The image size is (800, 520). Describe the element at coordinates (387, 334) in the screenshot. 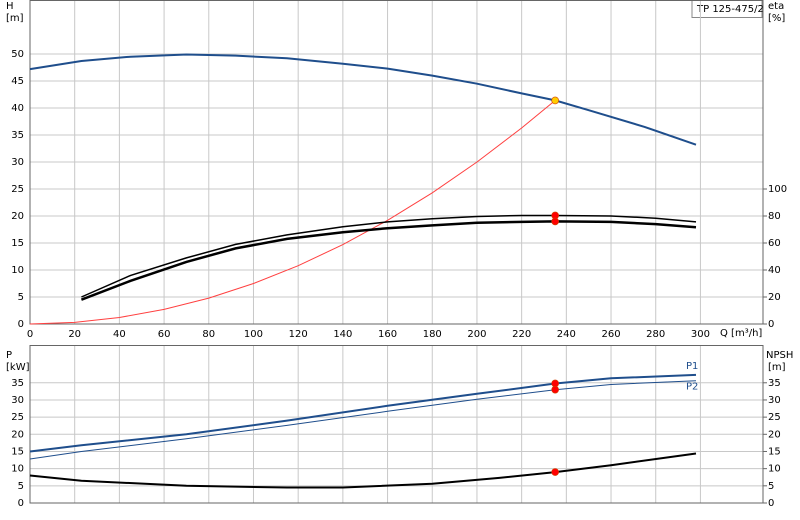

I see `x-tick-label: 160` at that location.